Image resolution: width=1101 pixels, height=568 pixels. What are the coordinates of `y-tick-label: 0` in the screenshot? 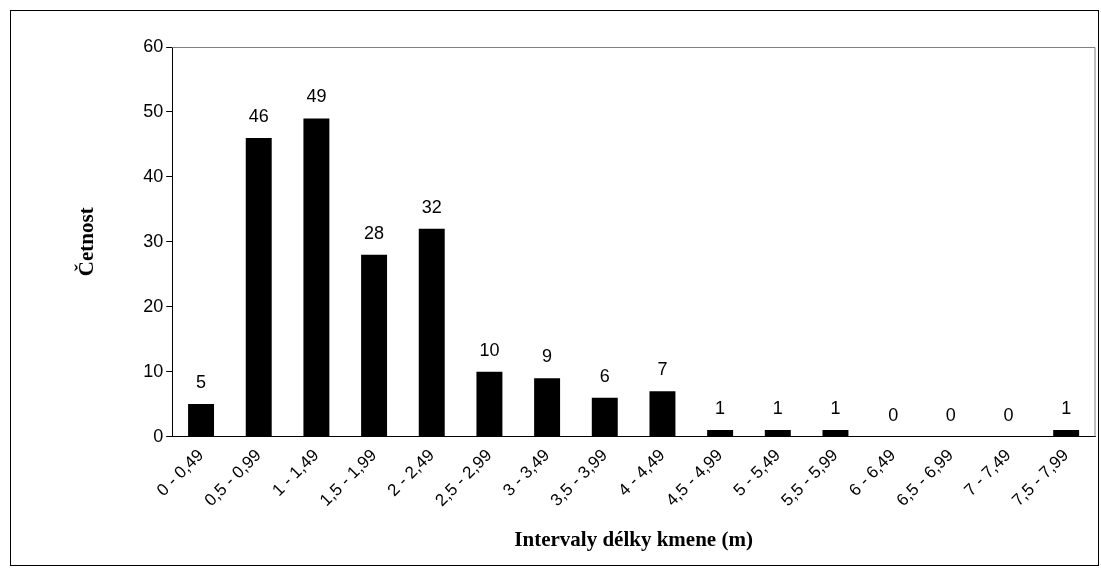 It's located at (158, 435).